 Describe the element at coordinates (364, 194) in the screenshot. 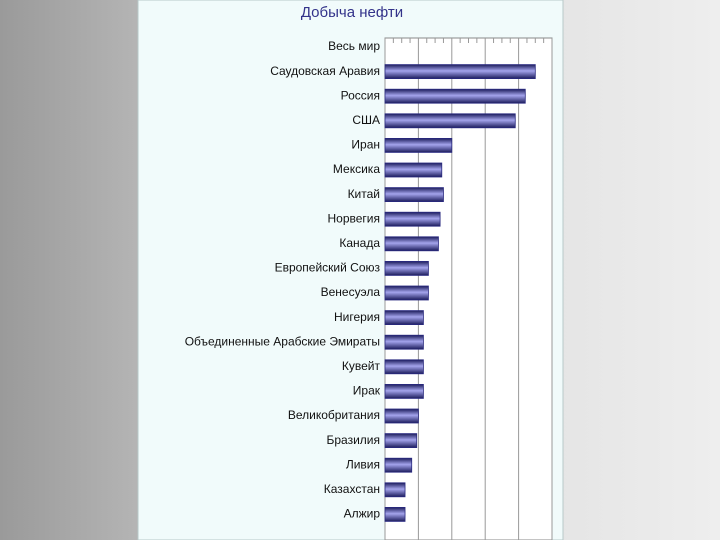

I see `y-tick-label: Китай` at that location.